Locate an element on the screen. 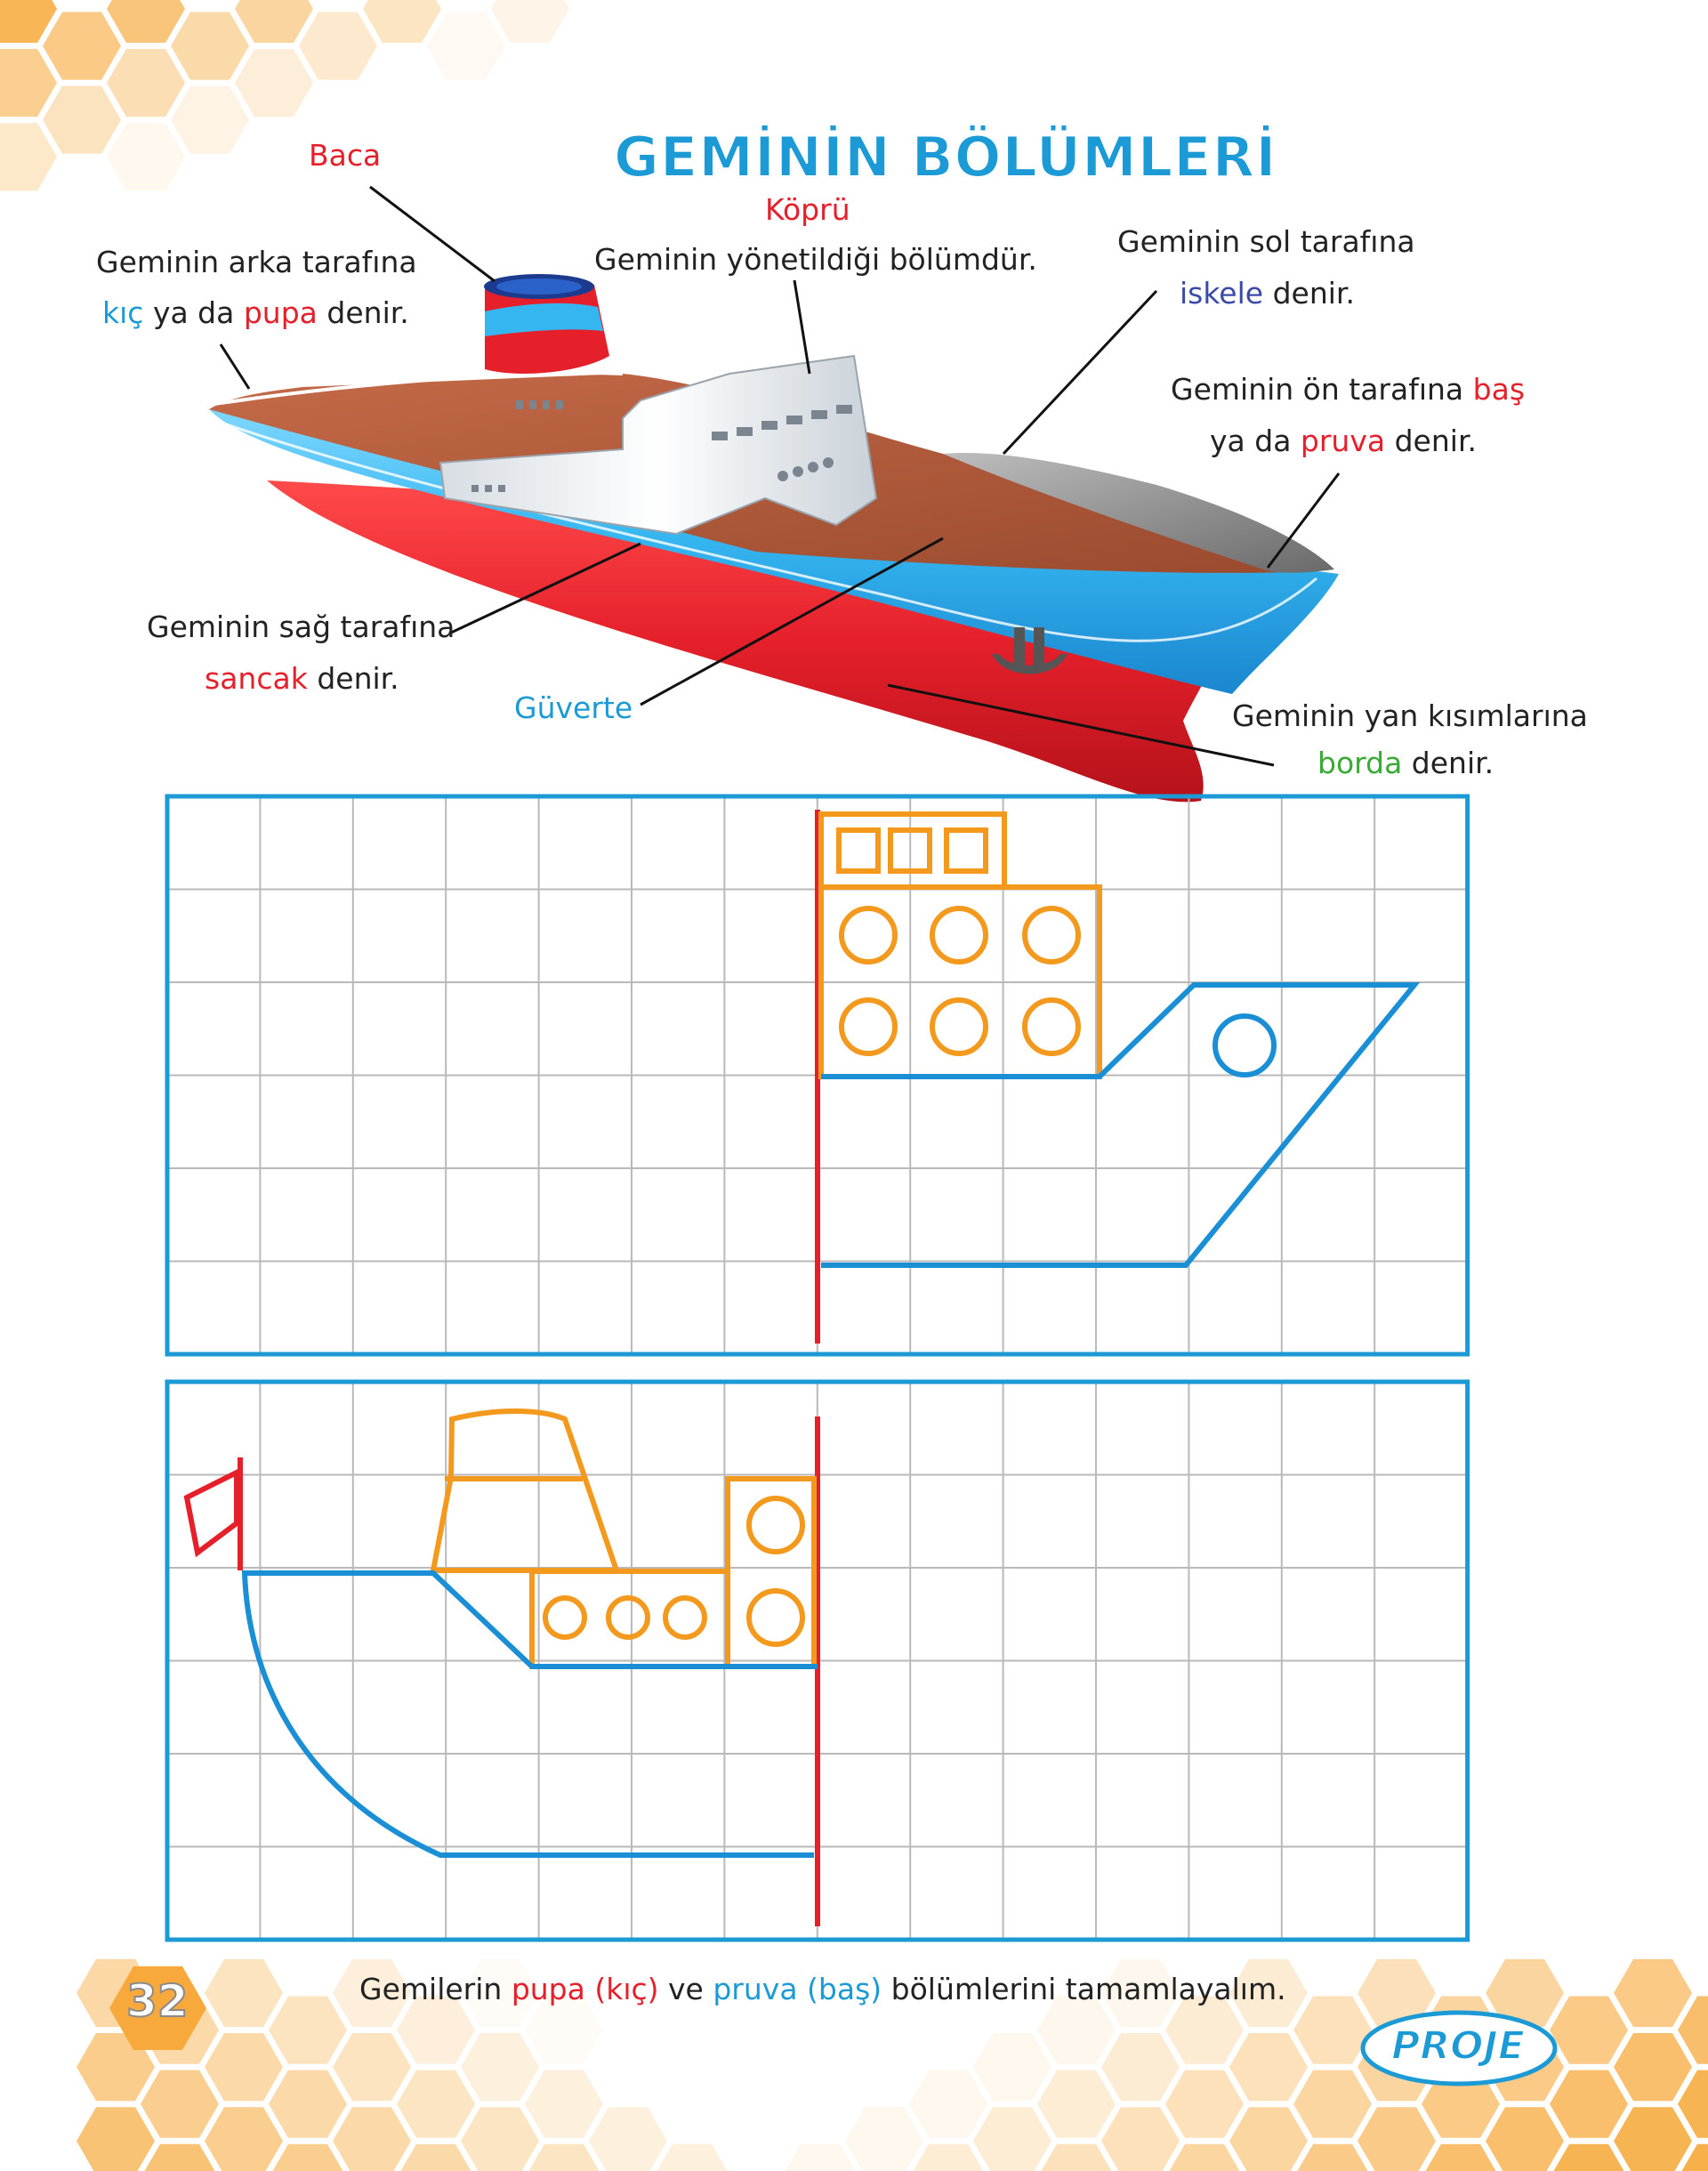 The image size is (1708, 2171). word-sancak: sancak is located at coordinates (256, 678).